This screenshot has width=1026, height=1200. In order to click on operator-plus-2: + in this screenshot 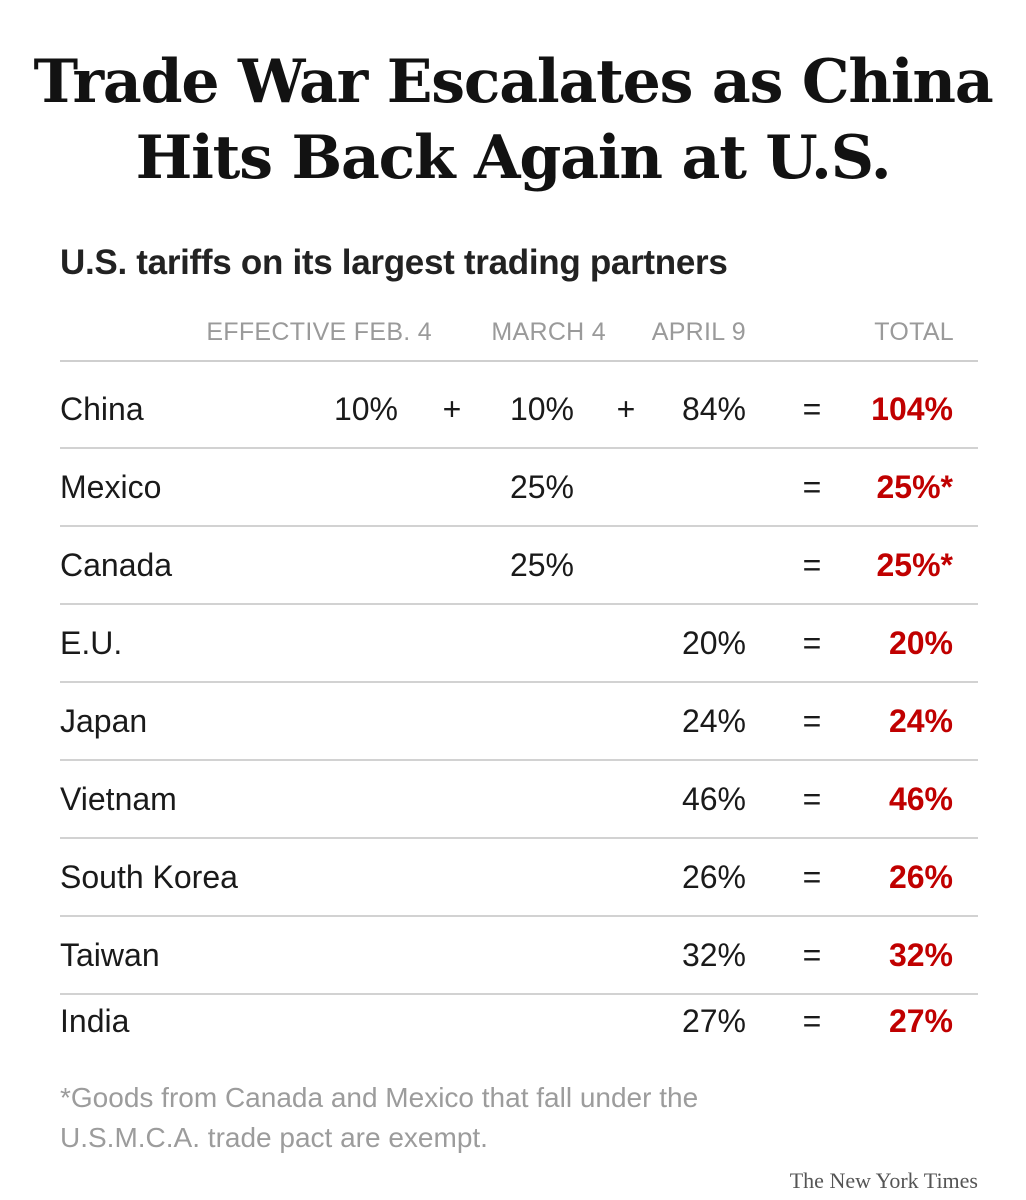, I will do `click(626, 409)`.